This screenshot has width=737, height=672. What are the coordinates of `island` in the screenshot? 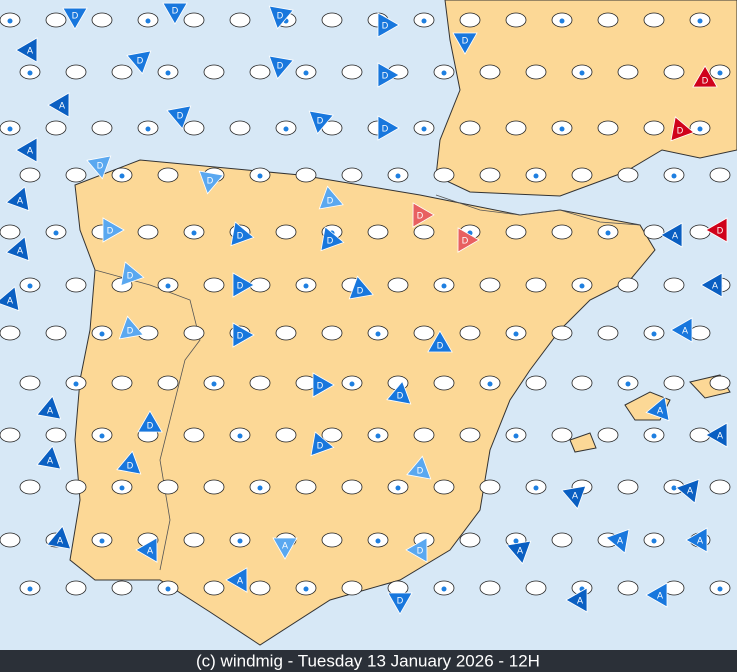 It's located at (583, 442).